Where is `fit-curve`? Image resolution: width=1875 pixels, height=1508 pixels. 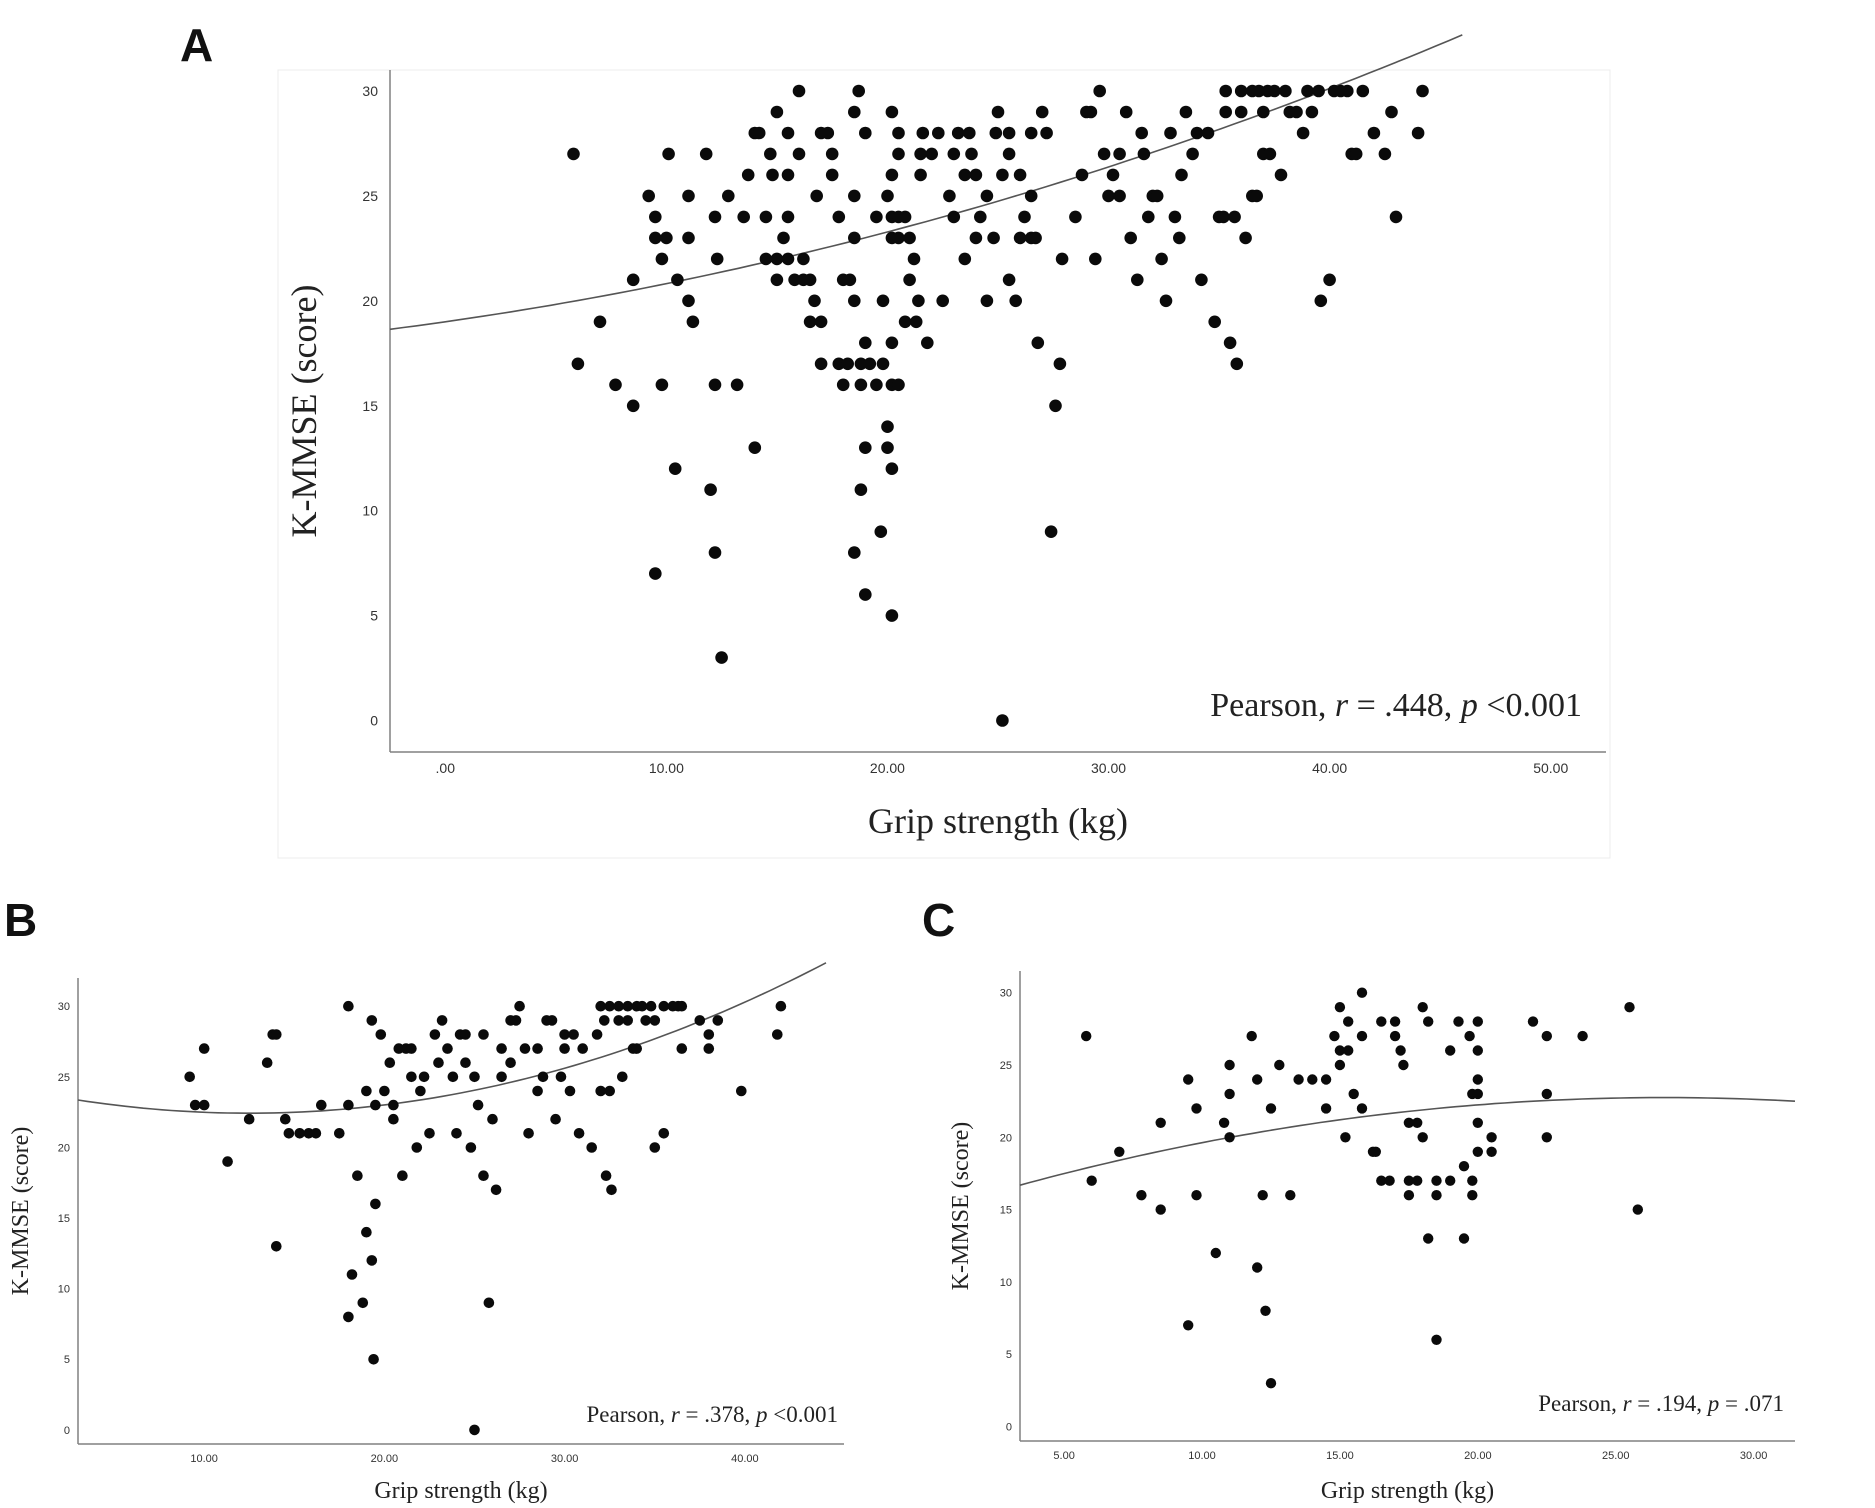
fit-curve is located at coordinates (926, 182).